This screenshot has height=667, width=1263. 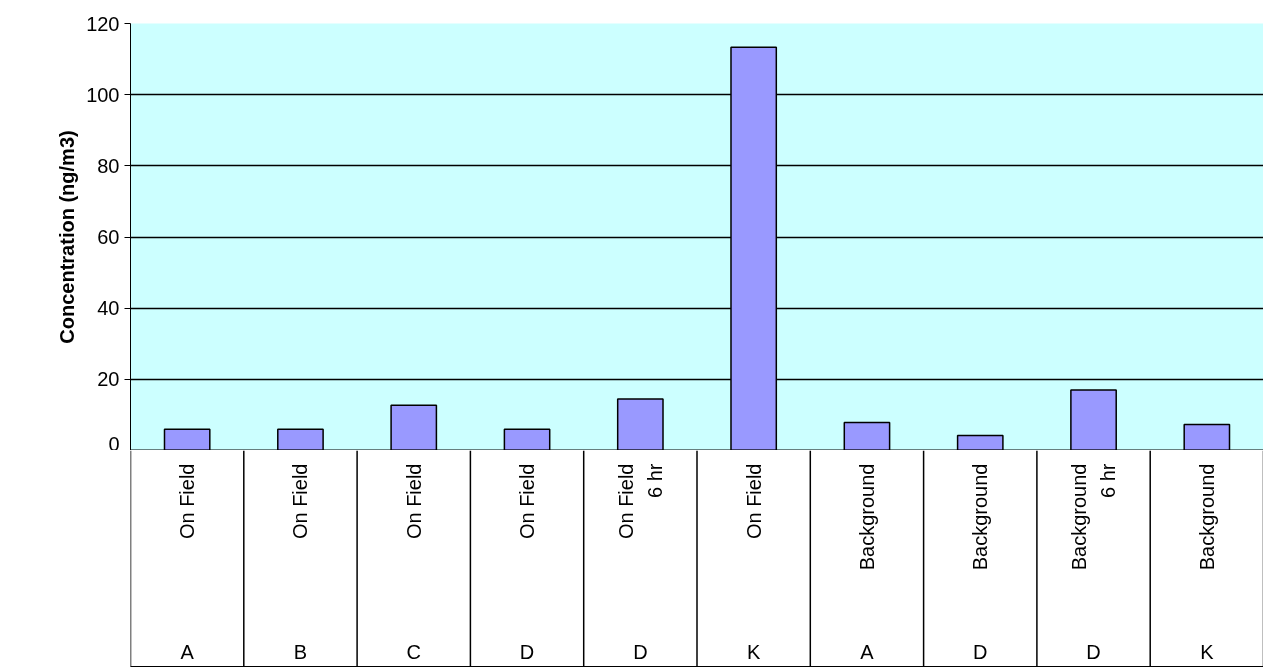 What do you see at coordinates (108, 379) in the screenshot?
I see `y-tick-label: 20` at bounding box center [108, 379].